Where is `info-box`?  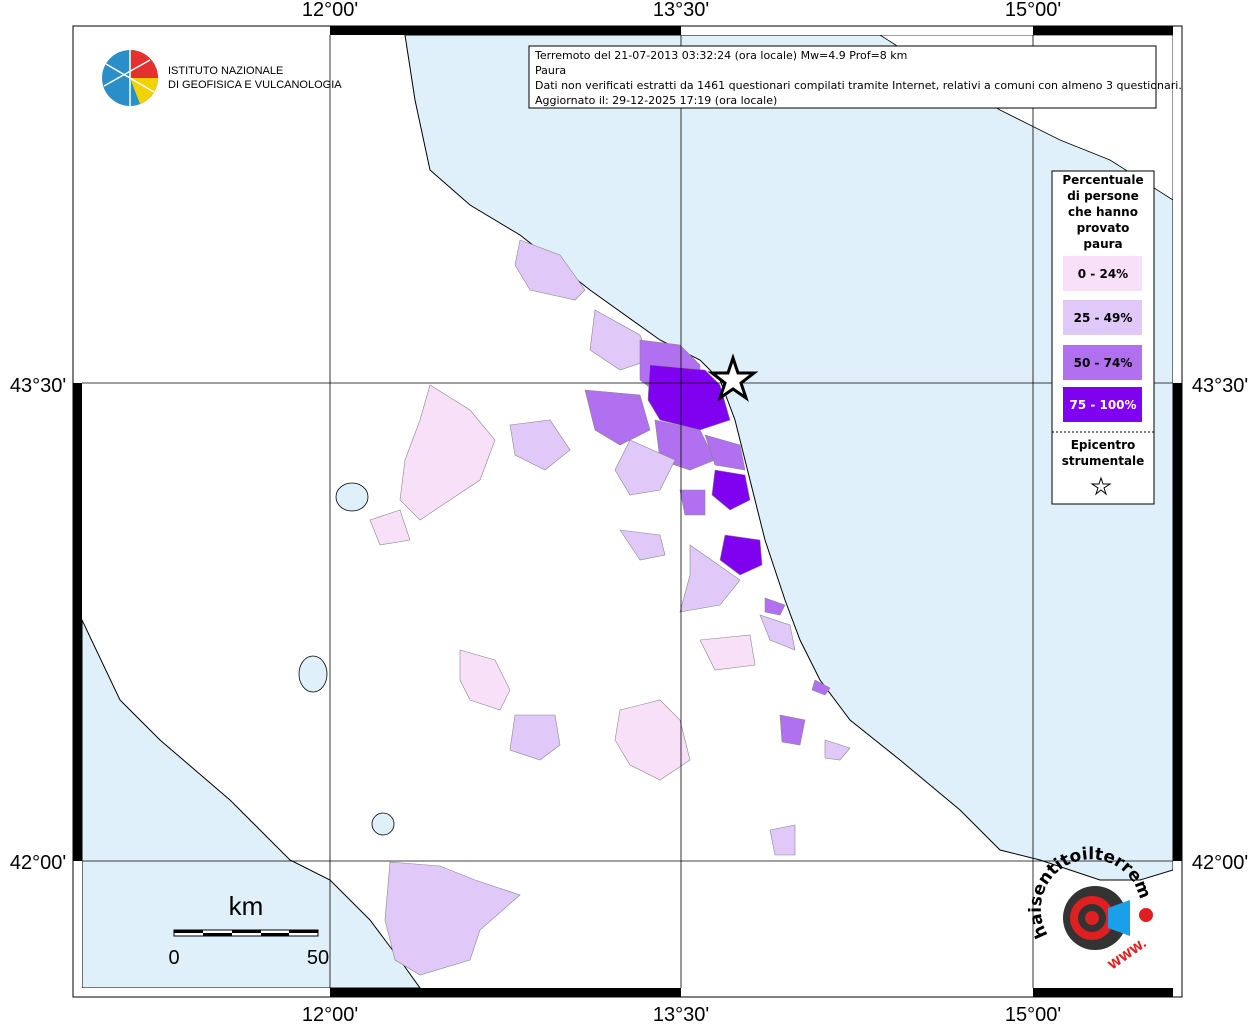 info-box is located at coordinates (842, 77).